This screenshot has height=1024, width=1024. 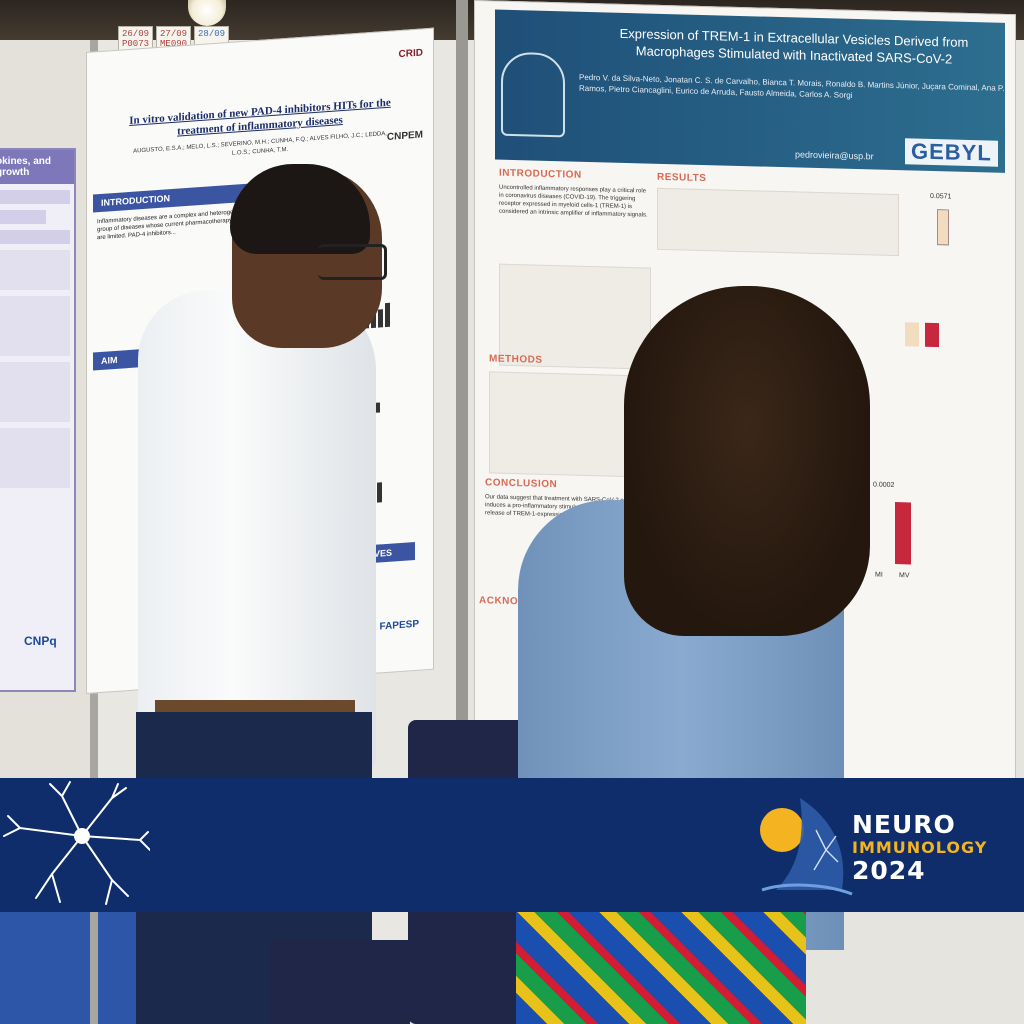 What do you see at coordinates (516, 359) in the screenshot?
I see `section-methods: METHODS` at bounding box center [516, 359].